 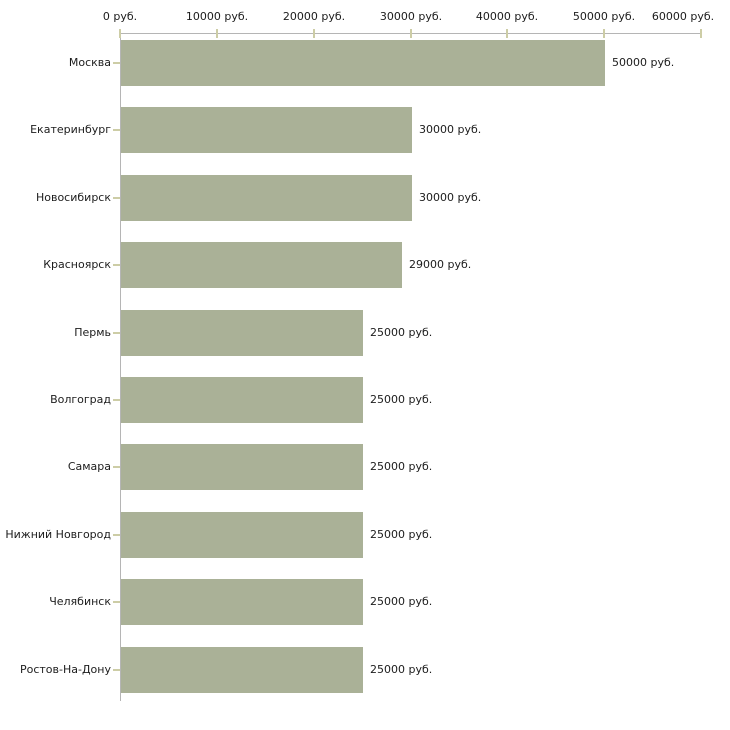 I want to click on x-tick-label: 0 руб., so click(x=120, y=16).